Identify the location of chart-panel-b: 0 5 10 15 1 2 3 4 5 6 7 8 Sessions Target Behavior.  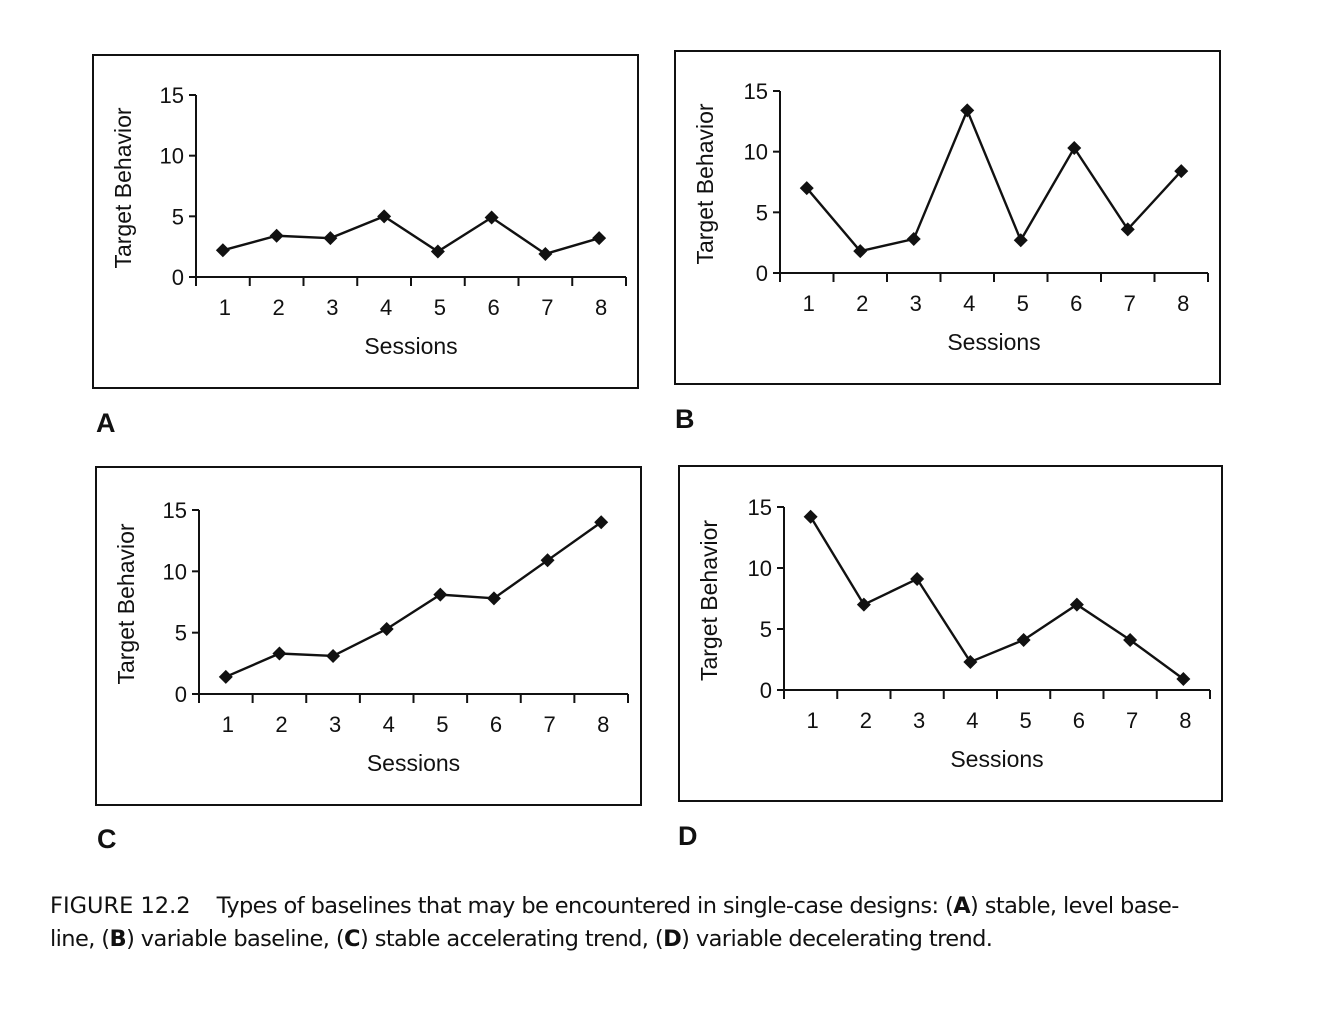
(947, 217).